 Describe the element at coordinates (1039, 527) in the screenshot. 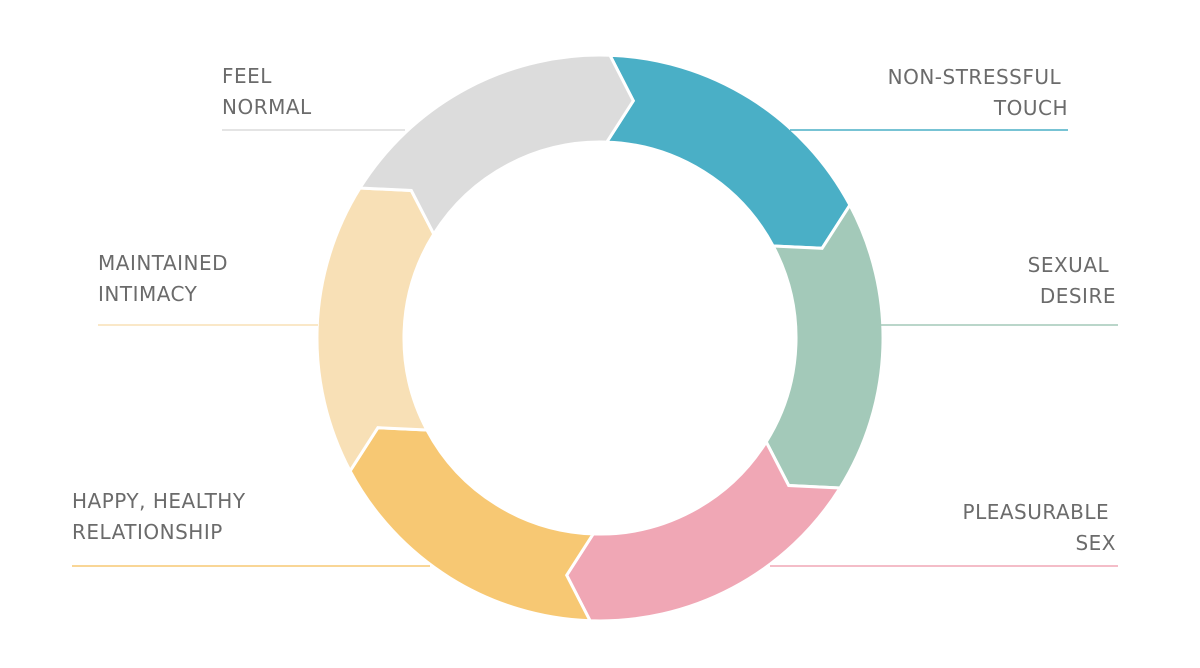

I see `node-label: PLEASURABLE SEX` at that location.